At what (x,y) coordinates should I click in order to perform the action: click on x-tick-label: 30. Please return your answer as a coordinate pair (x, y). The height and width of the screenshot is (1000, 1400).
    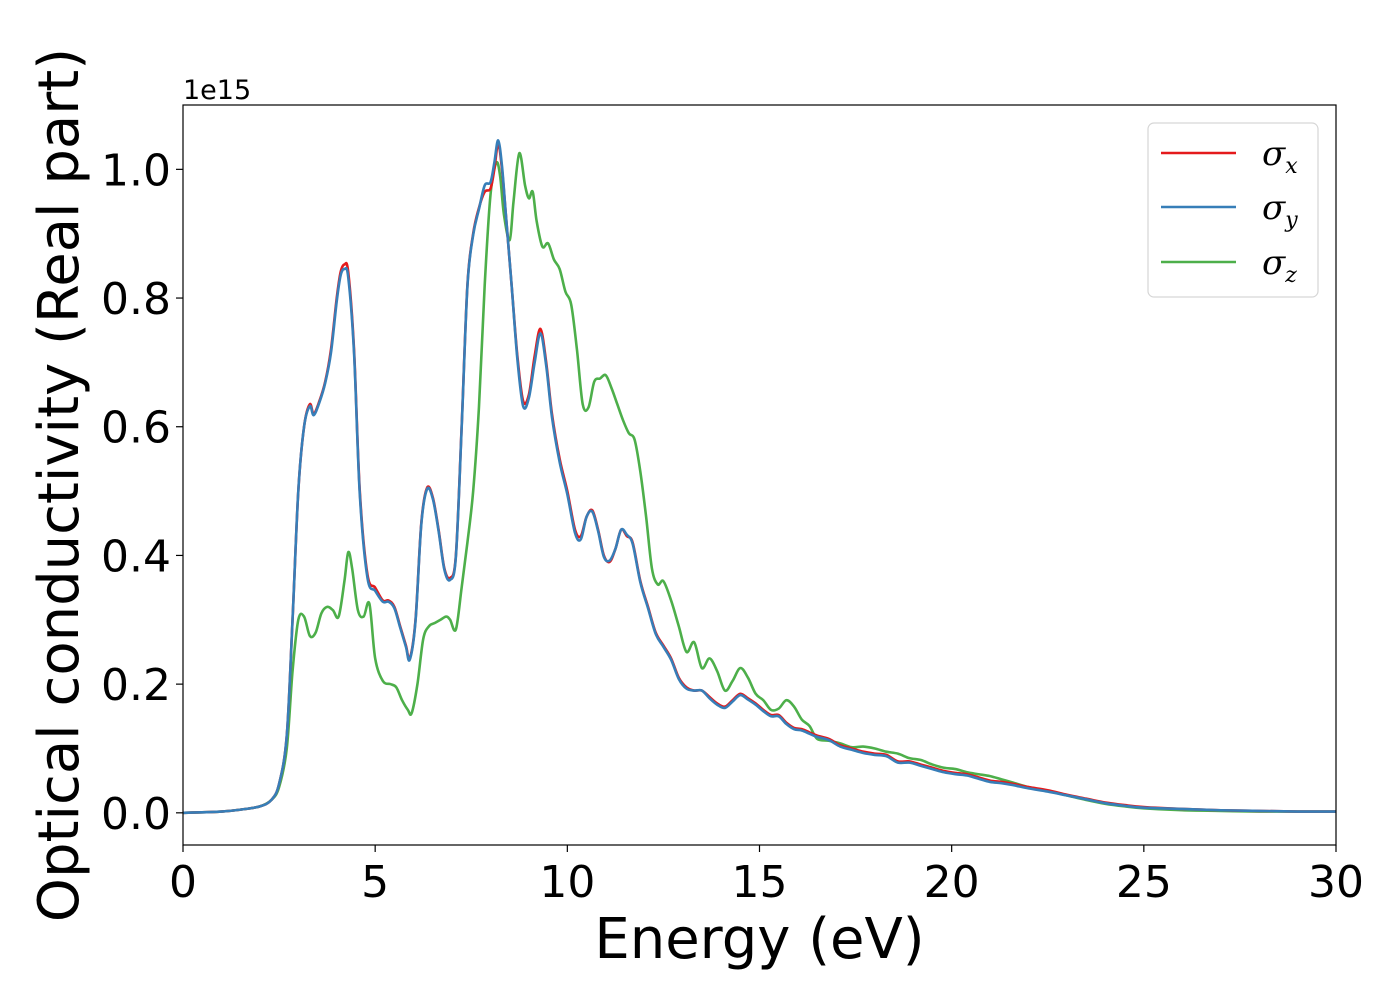
    Looking at the image, I should click on (1336, 882).